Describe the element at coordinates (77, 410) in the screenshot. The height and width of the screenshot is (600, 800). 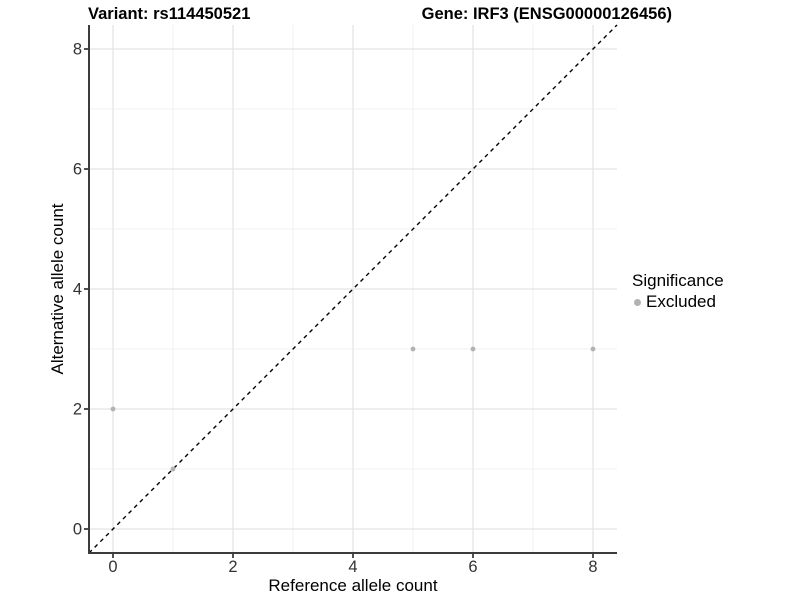
I see `y-tick-label: 2` at that location.